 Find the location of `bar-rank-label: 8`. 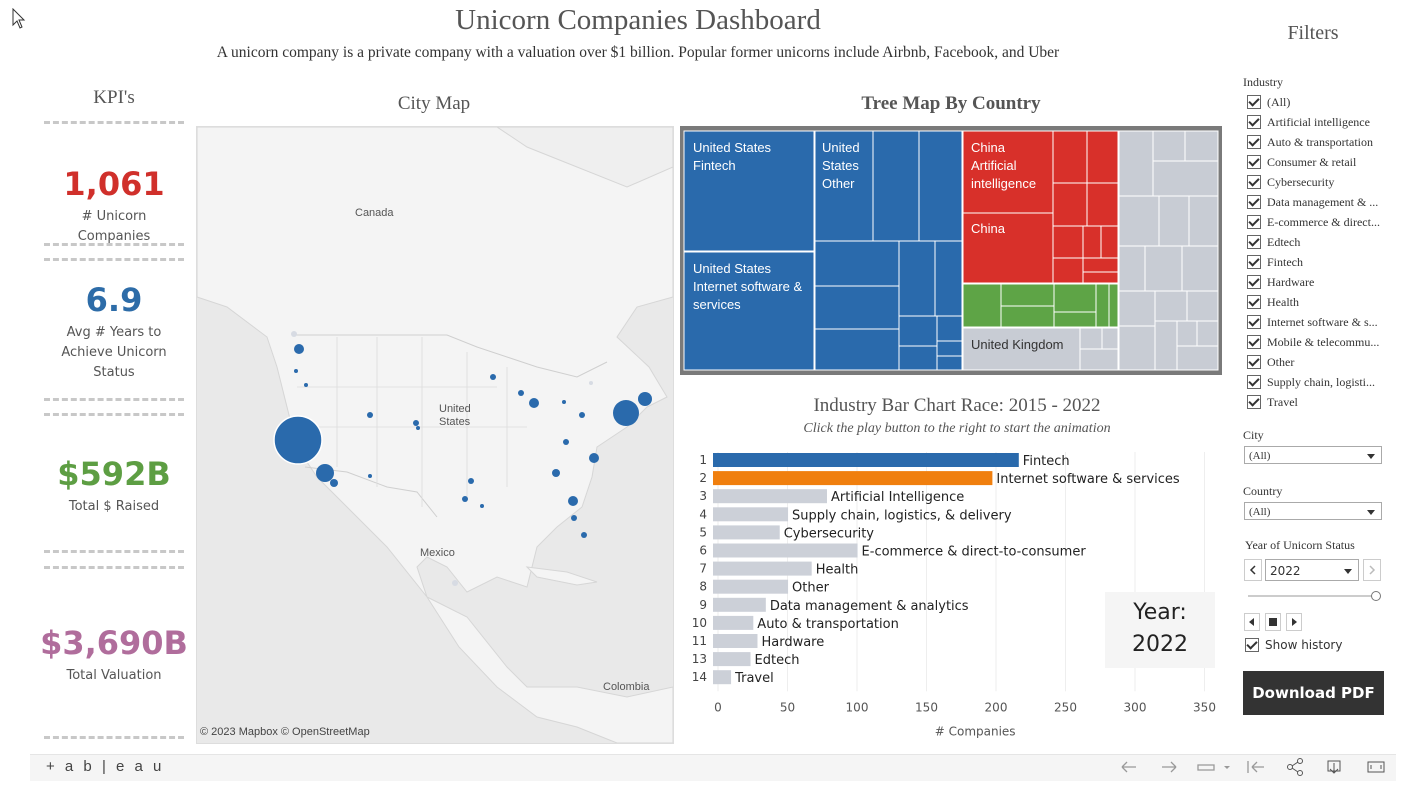

bar-rank-label: 8 is located at coordinates (703, 587).